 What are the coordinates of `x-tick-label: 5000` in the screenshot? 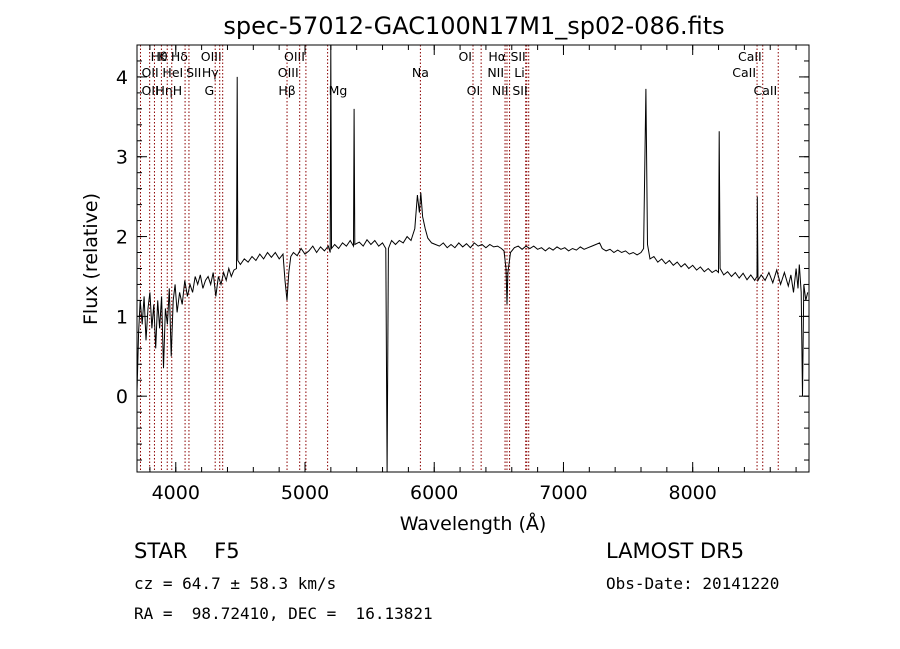 It's located at (305, 493).